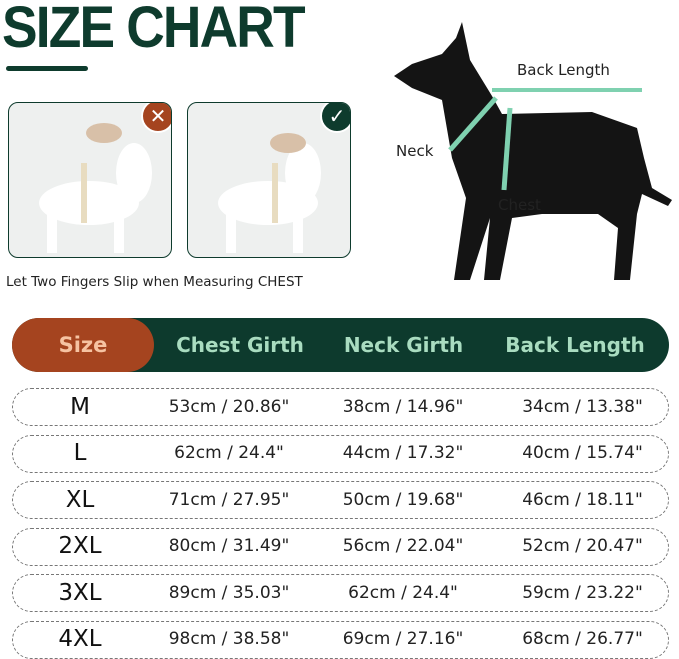 This screenshot has height=659, width=679. Describe the element at coordinates (340, 345) in the screenshot. I see `table-header: Size Chest Girth Neck Girth Back Length` at that location.